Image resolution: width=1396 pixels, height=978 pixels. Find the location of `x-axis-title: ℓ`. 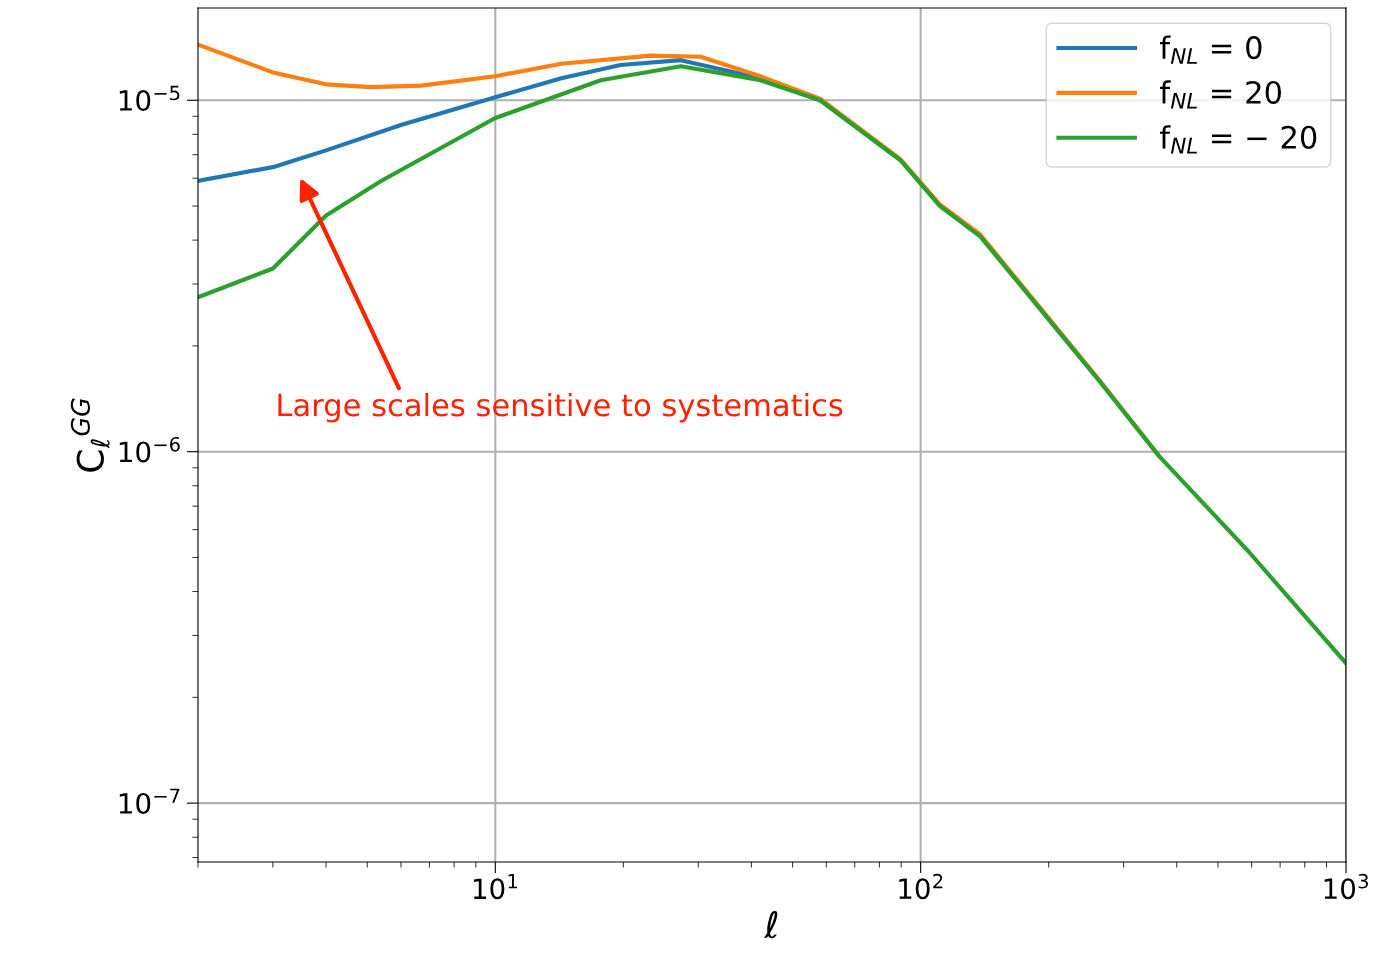

x-axis-title: ℓ is located at coordinates (771, 925).